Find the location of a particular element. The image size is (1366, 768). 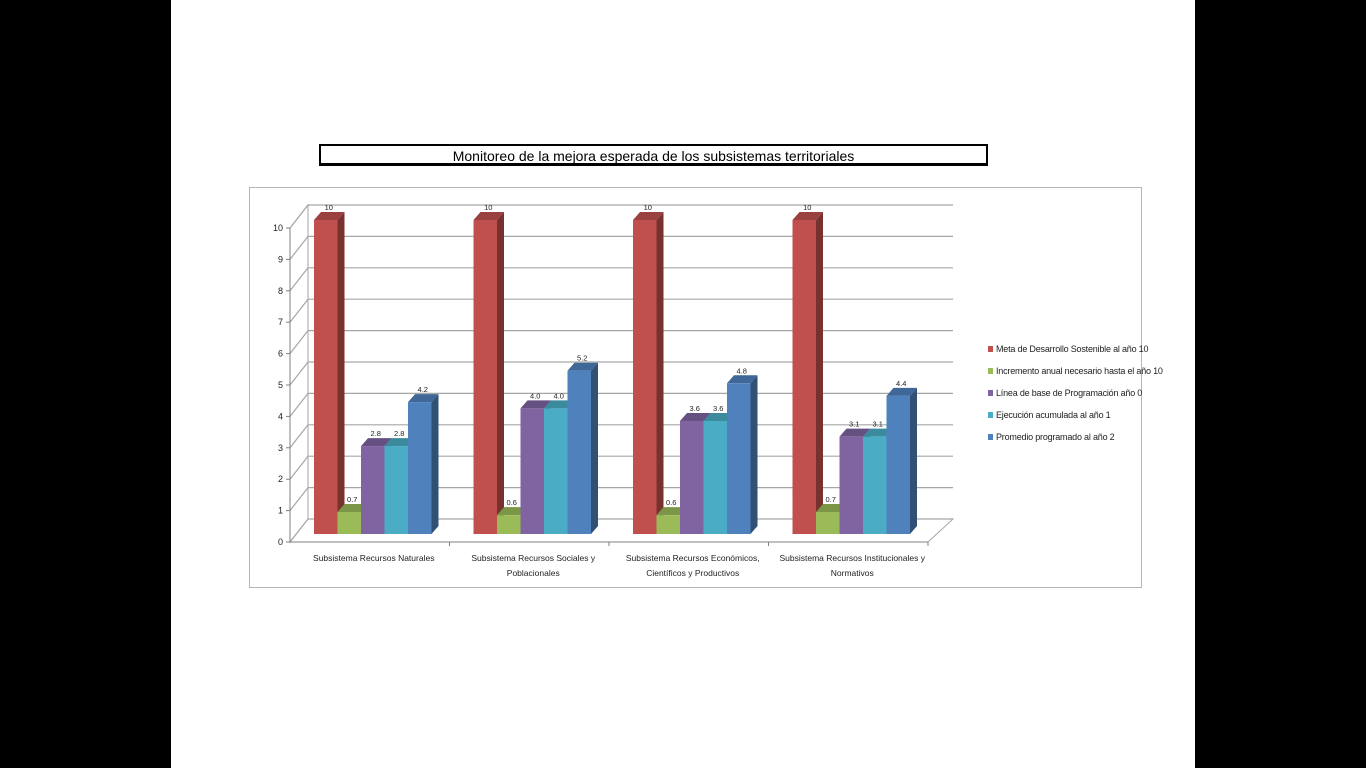

y-tick-label: 1 is located at coordinates (280, 511).